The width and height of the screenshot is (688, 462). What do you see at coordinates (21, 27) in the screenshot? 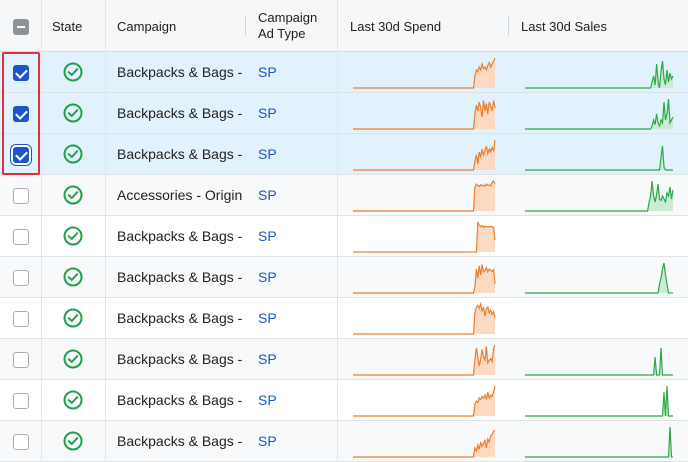
I see `select-all-checkbox` at bounding box center [21, 27].